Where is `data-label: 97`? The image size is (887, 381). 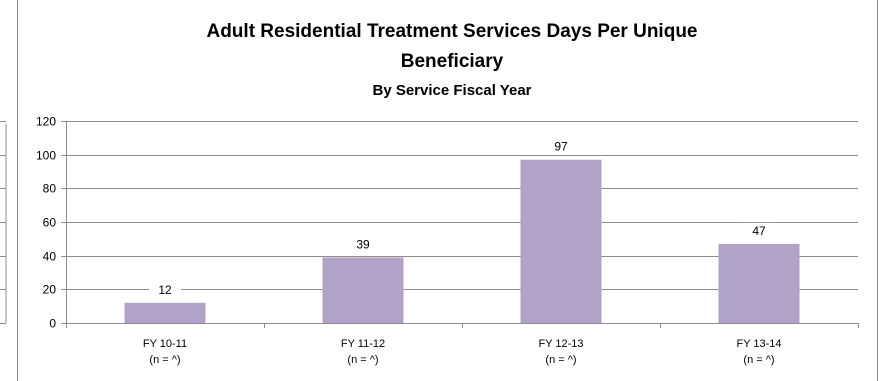
data-label: 97 is located at coordinates (561, 147).